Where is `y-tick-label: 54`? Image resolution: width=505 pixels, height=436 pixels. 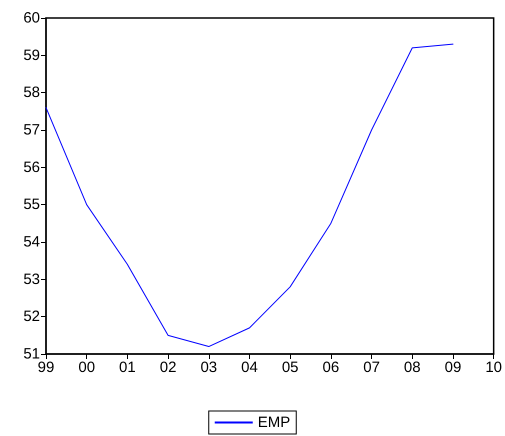
y-tick-label: 54 is located at coordinates (31, 242).